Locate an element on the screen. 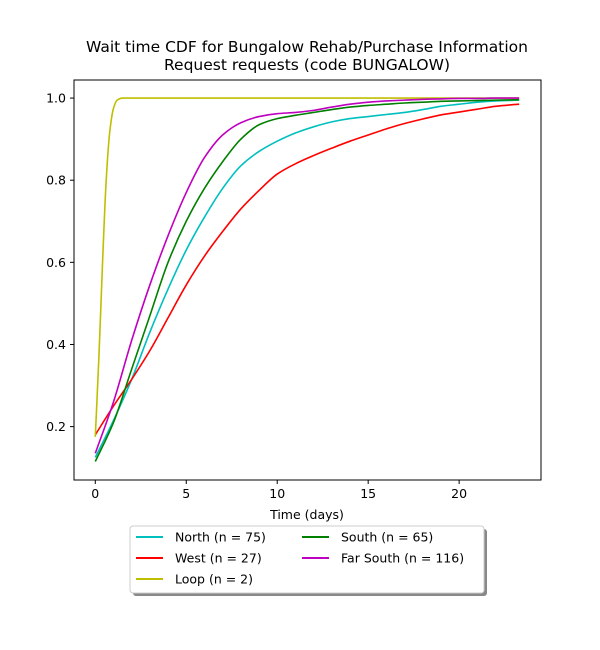 Image resolution: width=600 pixels, height=650 pixels. y-tick-label: 0.4 is located at coordinates (56, 344).